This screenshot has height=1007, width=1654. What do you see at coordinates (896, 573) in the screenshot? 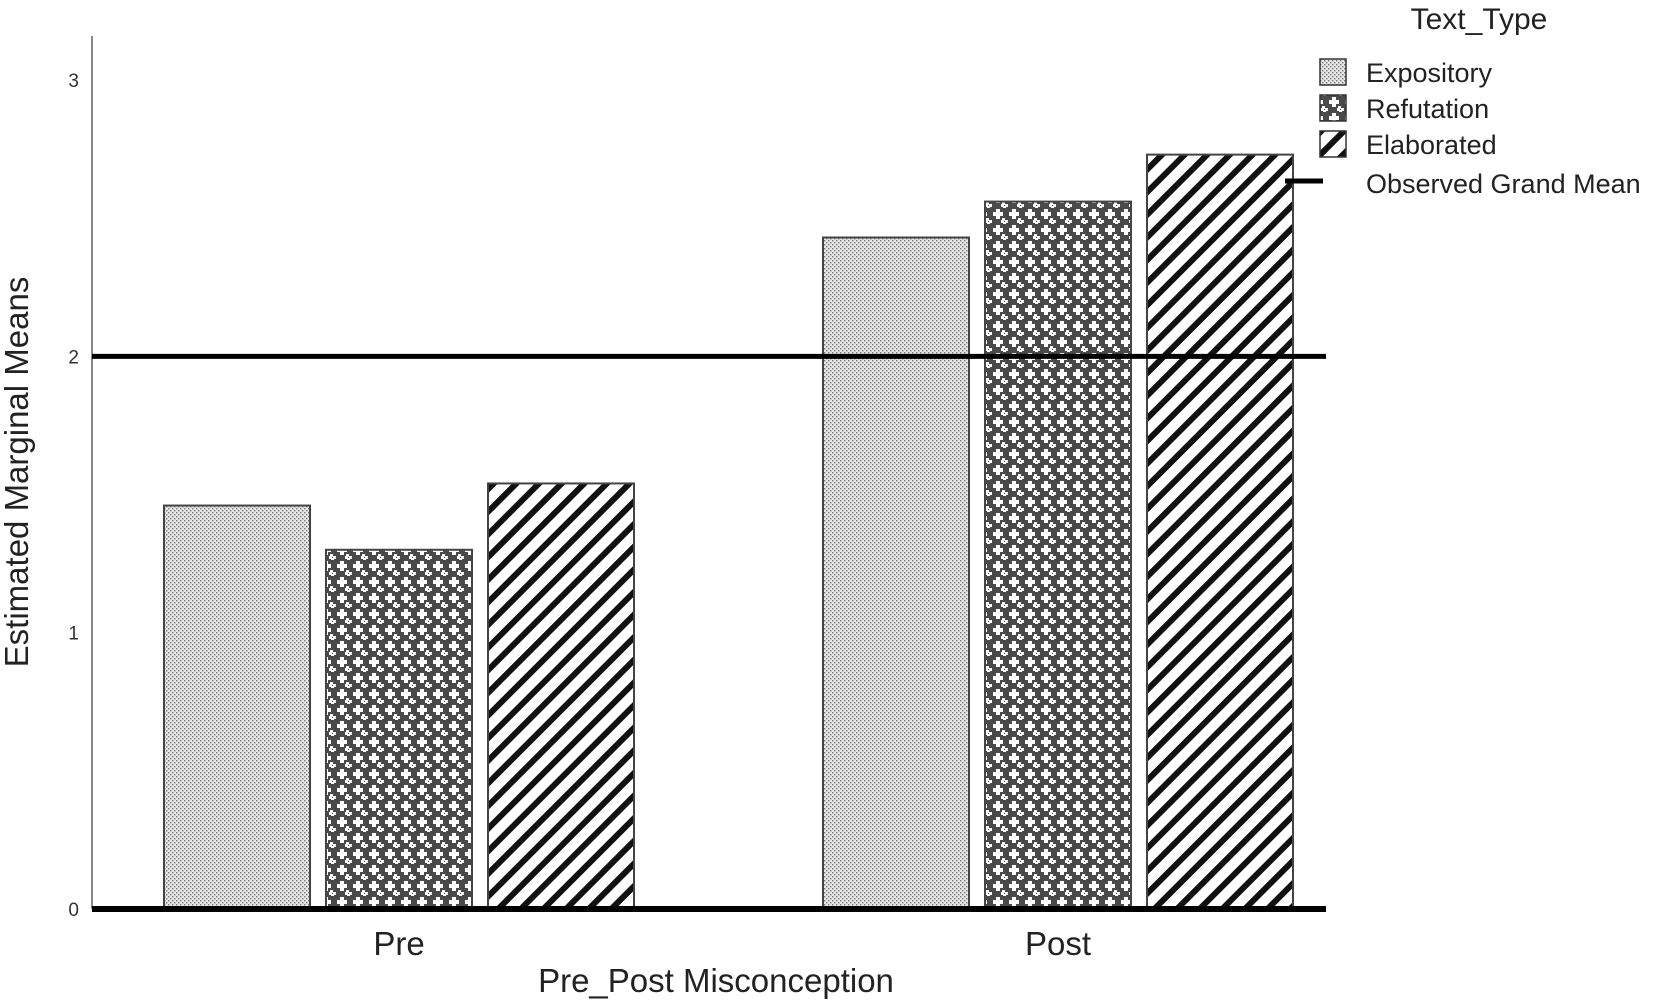
I see `bar-expository-post` at bounding box center [896, 573].